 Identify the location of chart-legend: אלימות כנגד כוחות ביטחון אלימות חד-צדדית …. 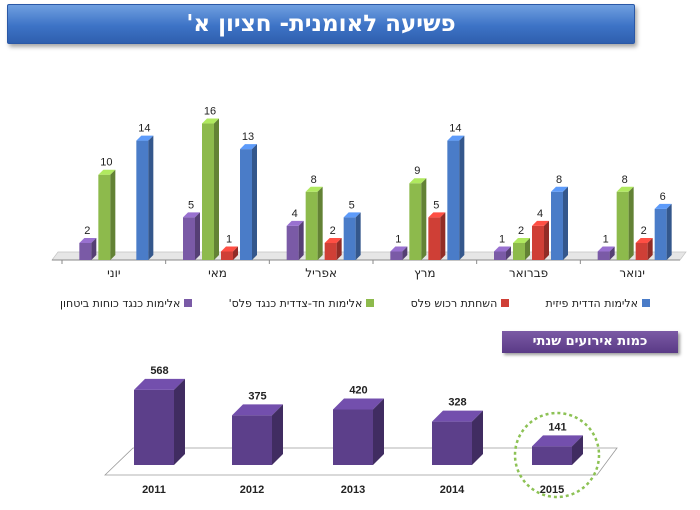
(355, 303).